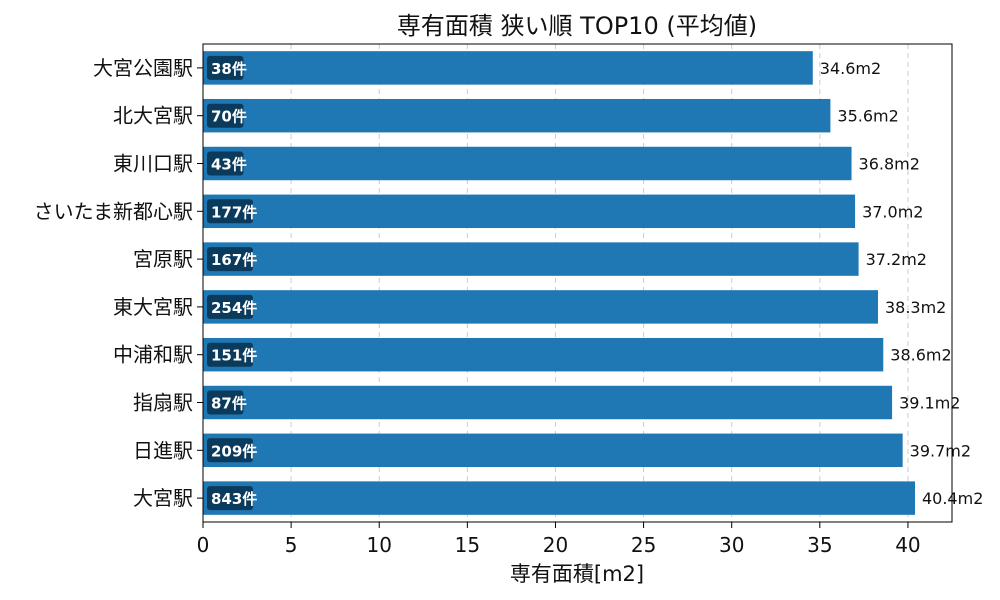 This screenshot has height=600, width=1000. Describe the element at coordinates (889, 164) in the screenshot. I see `bar-value-label: 36.8m2` at that location.